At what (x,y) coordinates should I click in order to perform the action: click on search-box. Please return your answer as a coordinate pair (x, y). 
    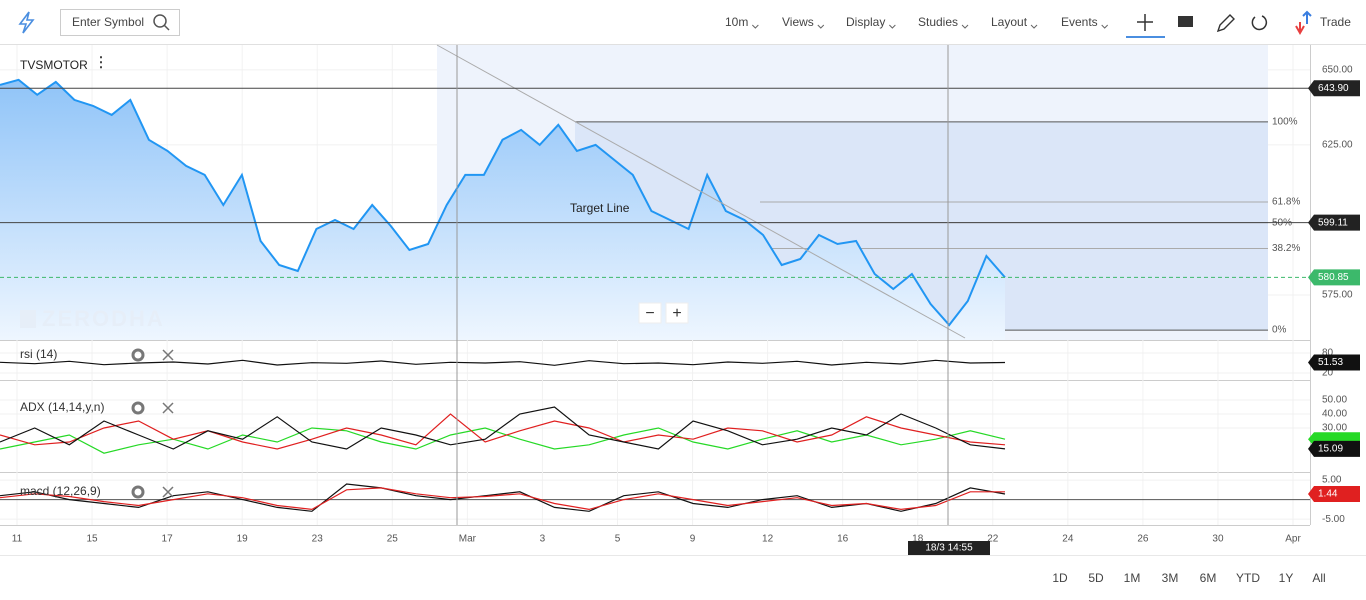
    Looking at the image, I should click on (120, 22).